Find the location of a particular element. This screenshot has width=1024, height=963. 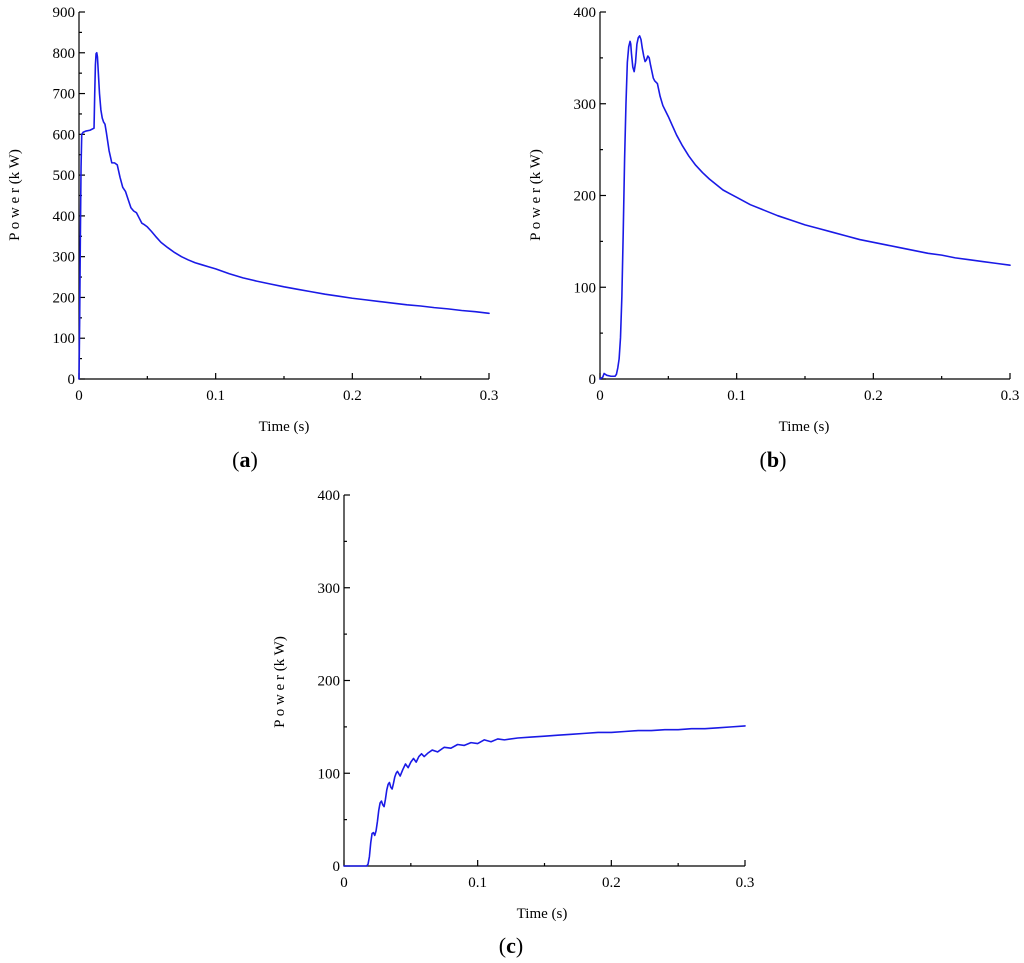

chart-b-y-tick-label: 100 is located at coordinates (585, 288).